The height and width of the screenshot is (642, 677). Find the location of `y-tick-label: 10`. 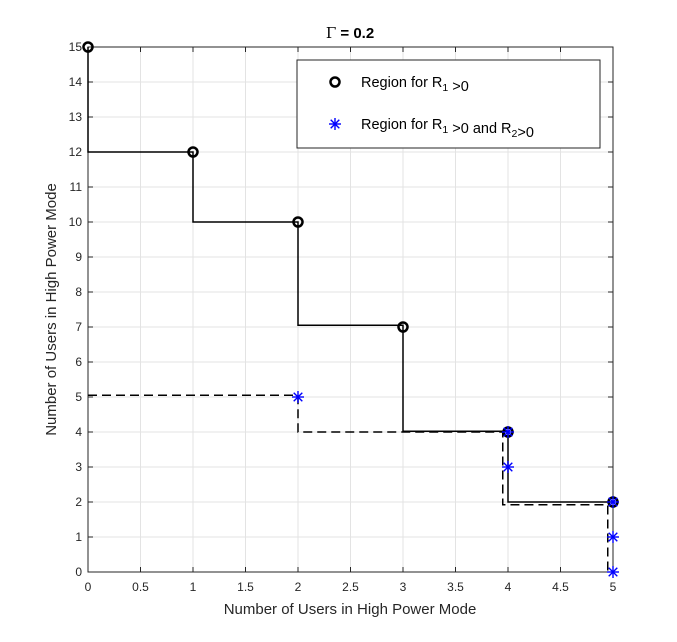

y-tick-label: 10 is located at coordinates (76, 222).